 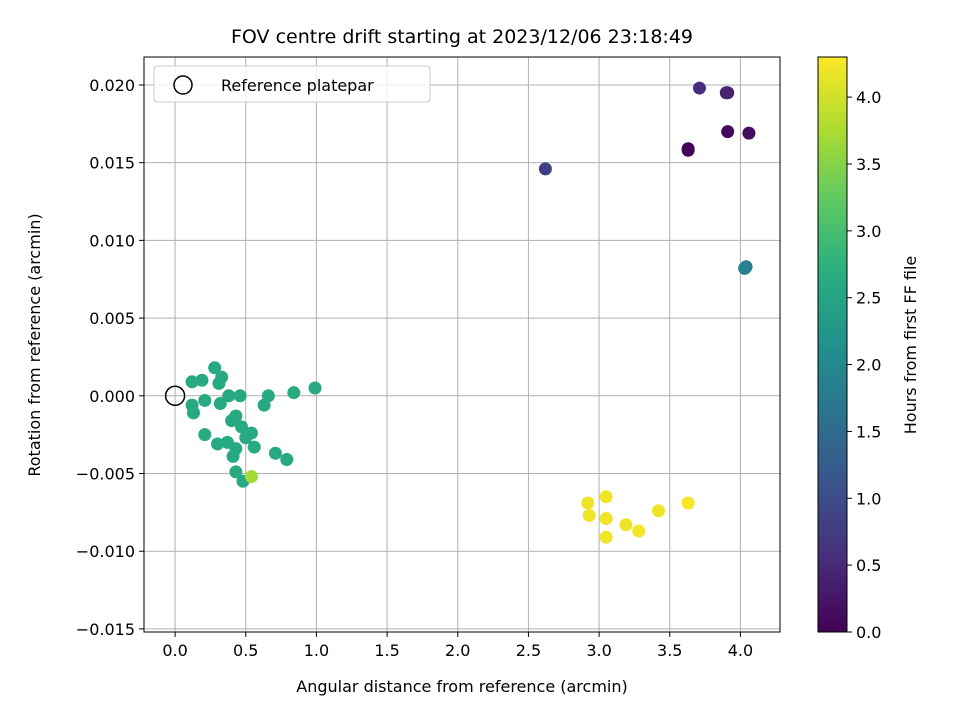 I want to click on x-axis-ticks: 0.0 0.5 1.0 1.5 2.0 2.5 3.0 3.5 4.0, so click(x=457, y=646).